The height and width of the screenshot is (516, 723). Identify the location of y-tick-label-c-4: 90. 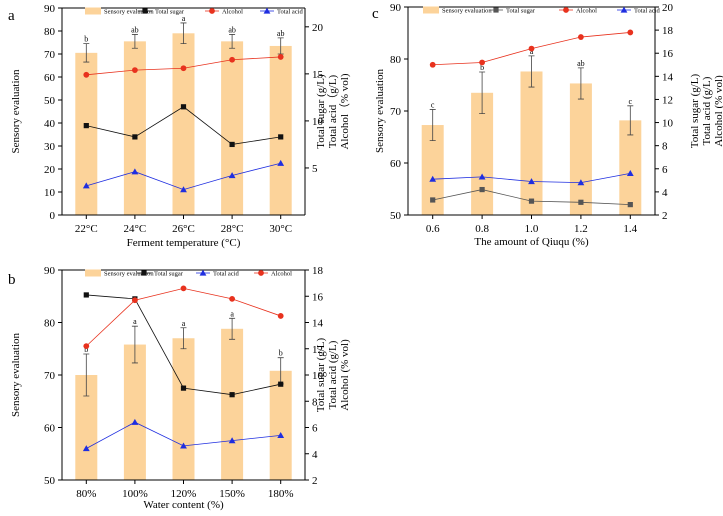
(396, 8).